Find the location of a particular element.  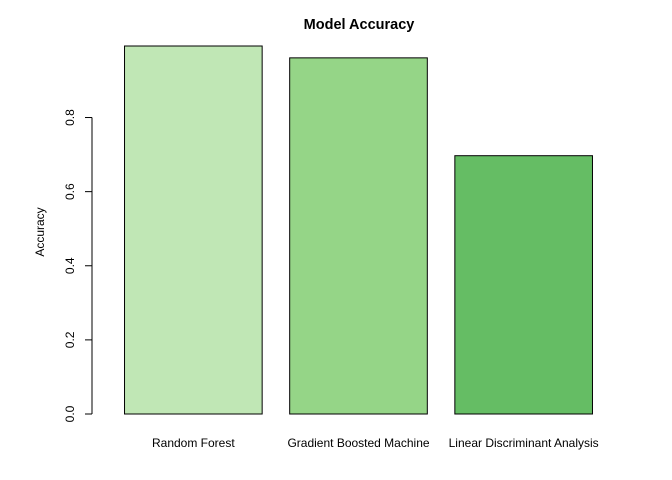

y-tick-label: 0.8 is located at coordinates (70, 117).